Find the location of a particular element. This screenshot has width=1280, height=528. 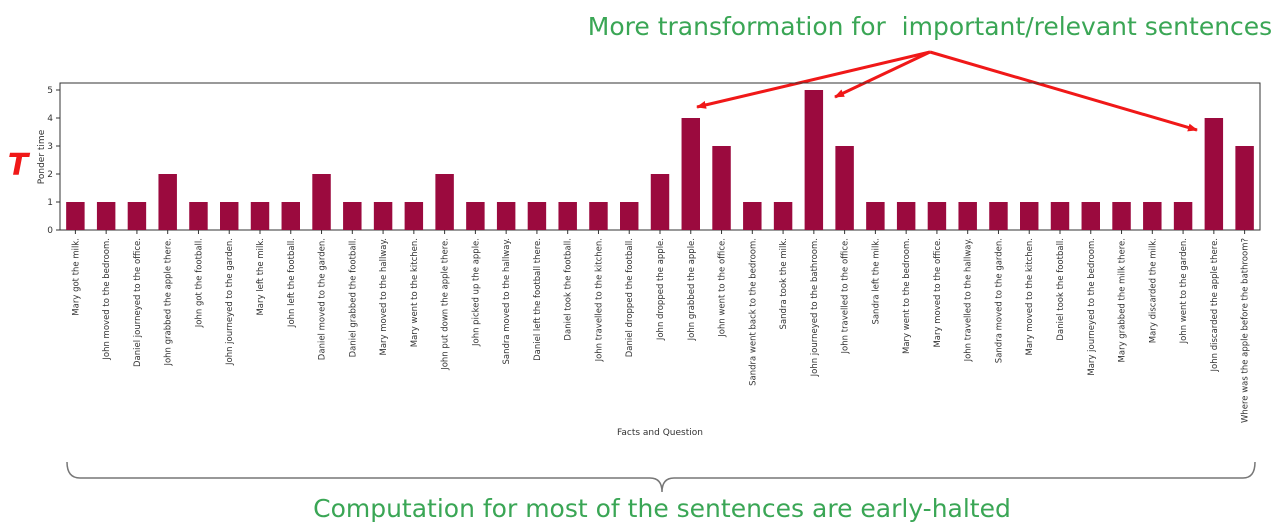

brace is located at coordinates (661, 477).